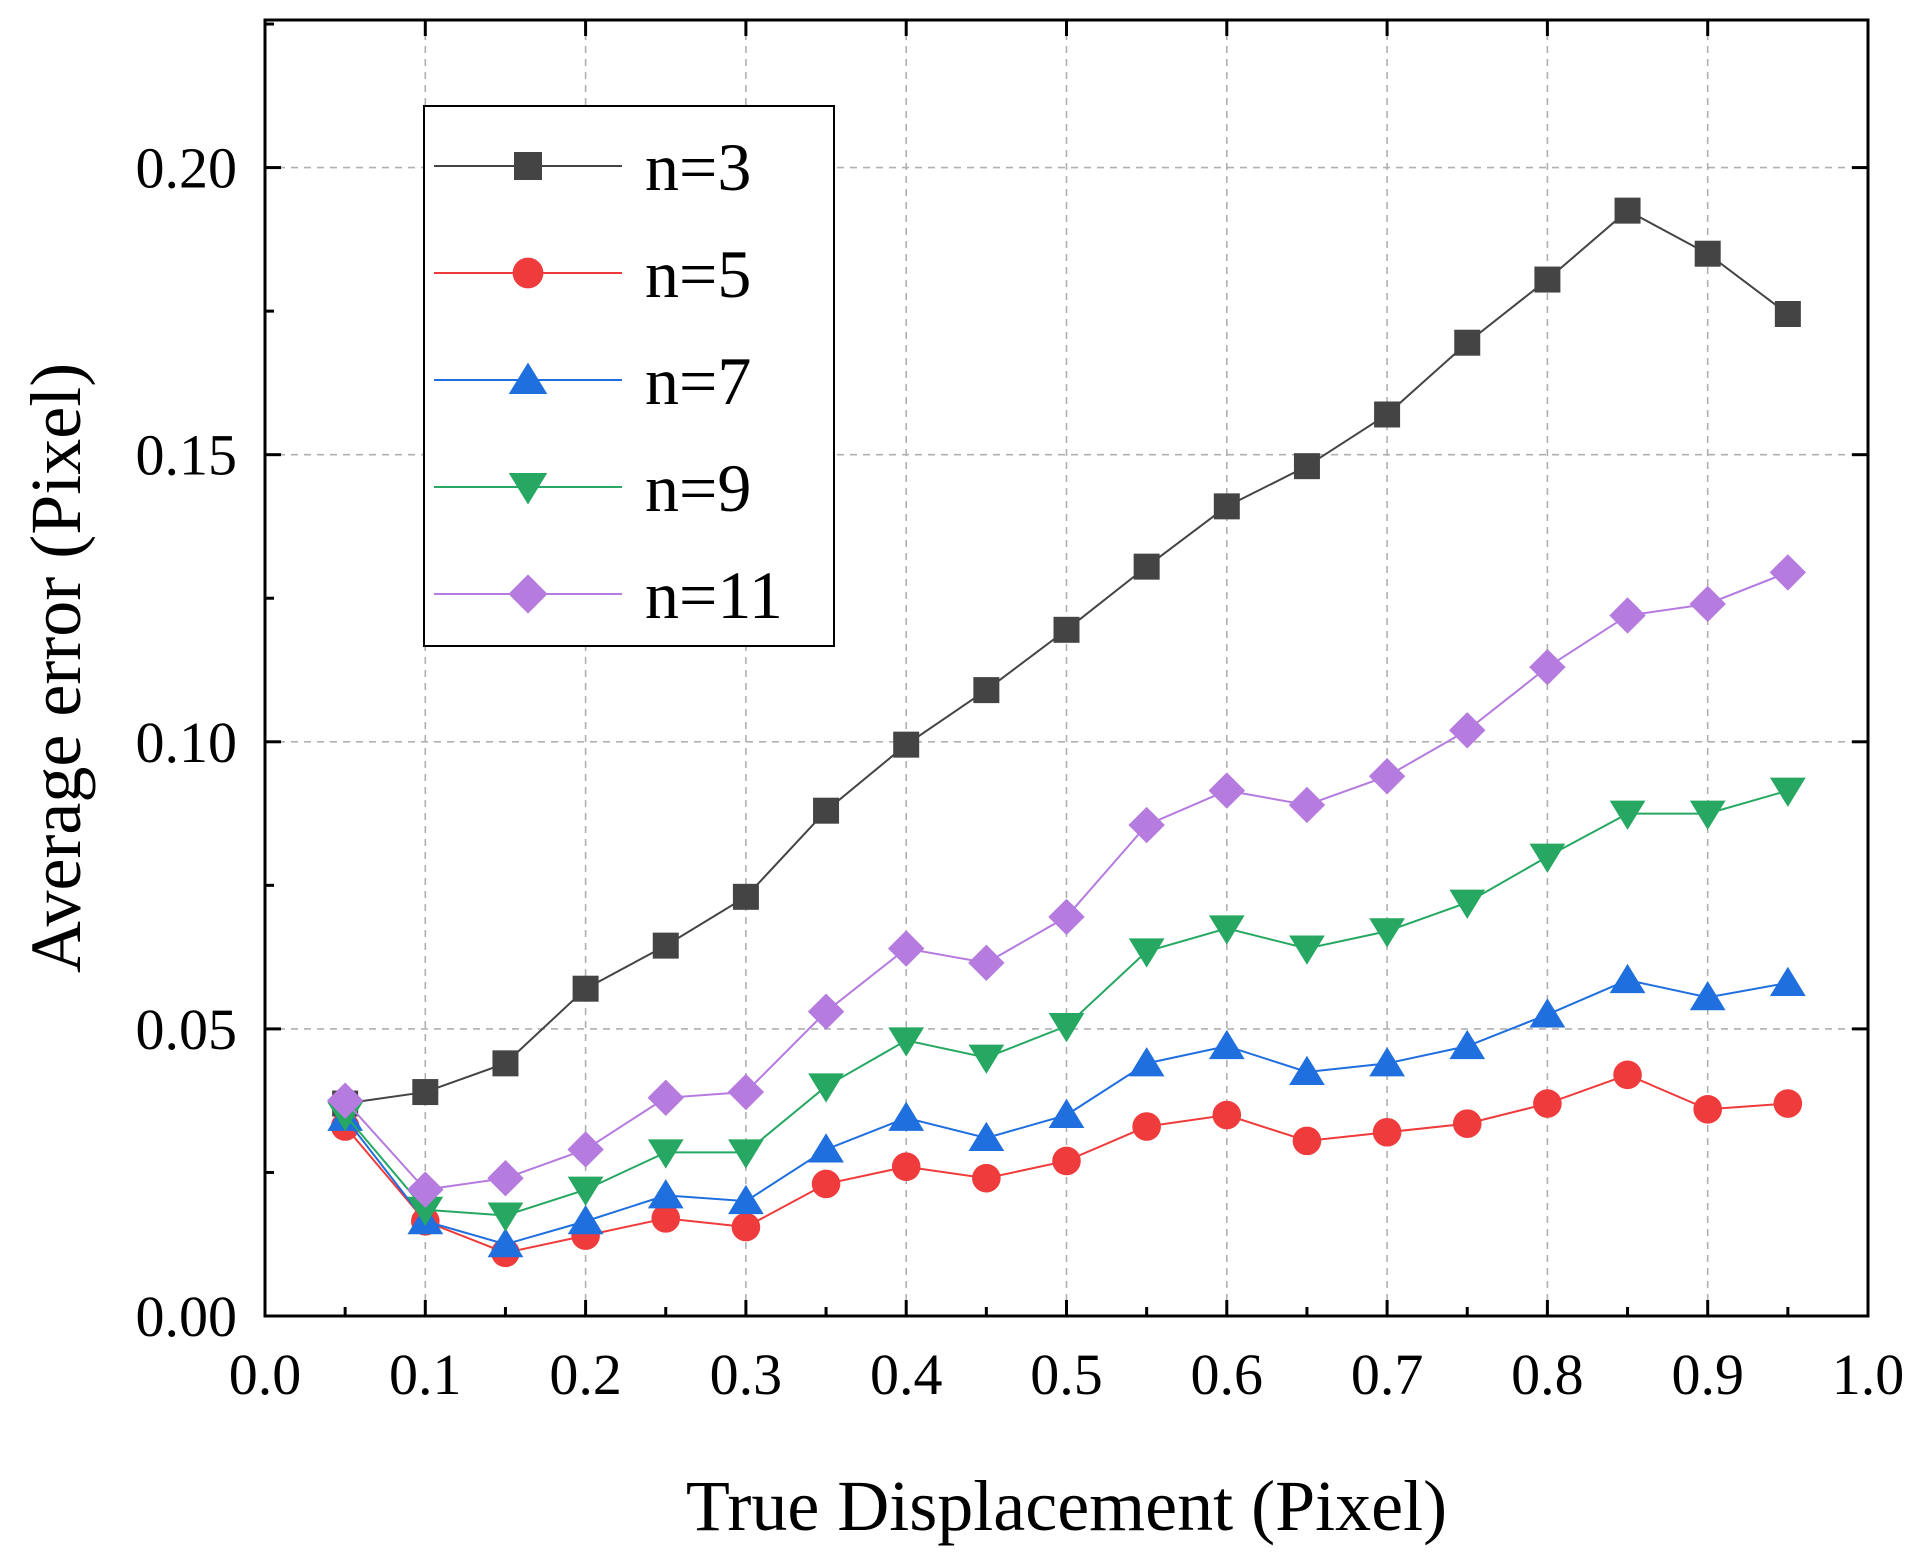 This screenshot has width=1920, height=1563. Describe the element at coordinates (608, 595) in the screenshot. I see `legend-item: n=11` at that location.